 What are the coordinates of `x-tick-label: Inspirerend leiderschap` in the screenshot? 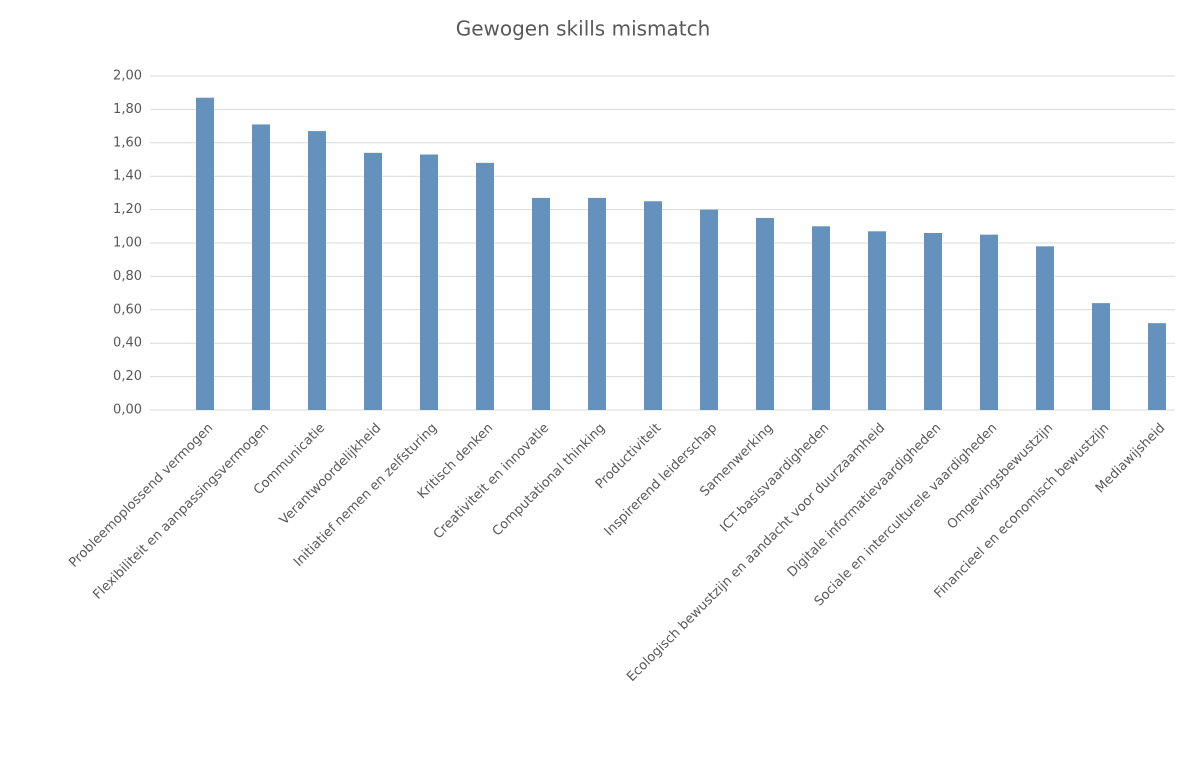 It's located at (661, 480).